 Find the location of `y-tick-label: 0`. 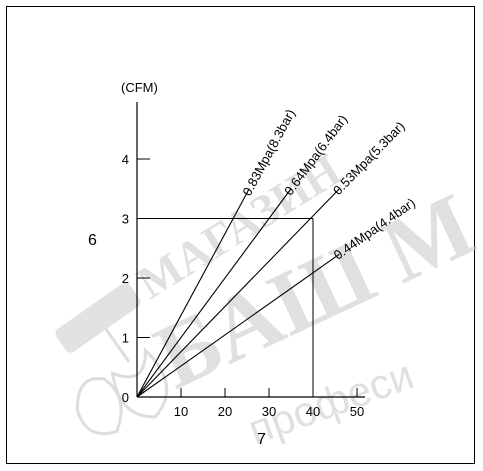

y-tick-label: 0 is located at coordinates (125, 397).